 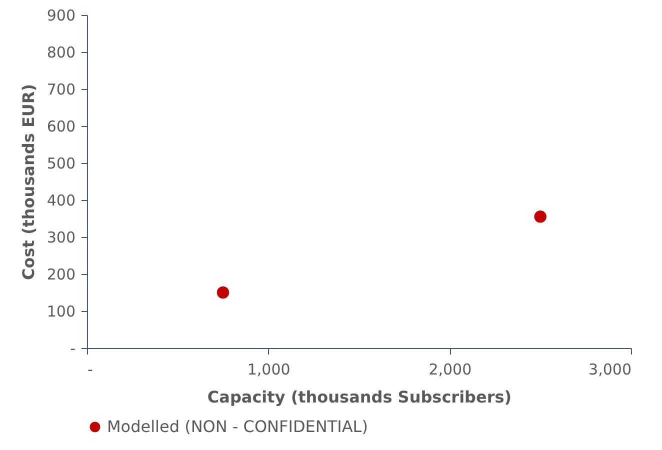 I want to click on y-tick-label: 400, so click(x=61, y=201).